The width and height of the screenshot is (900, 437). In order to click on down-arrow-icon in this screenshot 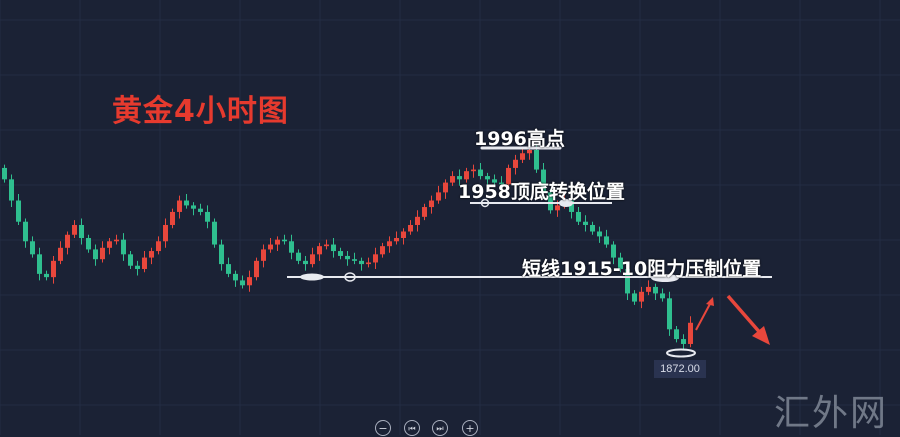, I will do `click(745, 315)`.